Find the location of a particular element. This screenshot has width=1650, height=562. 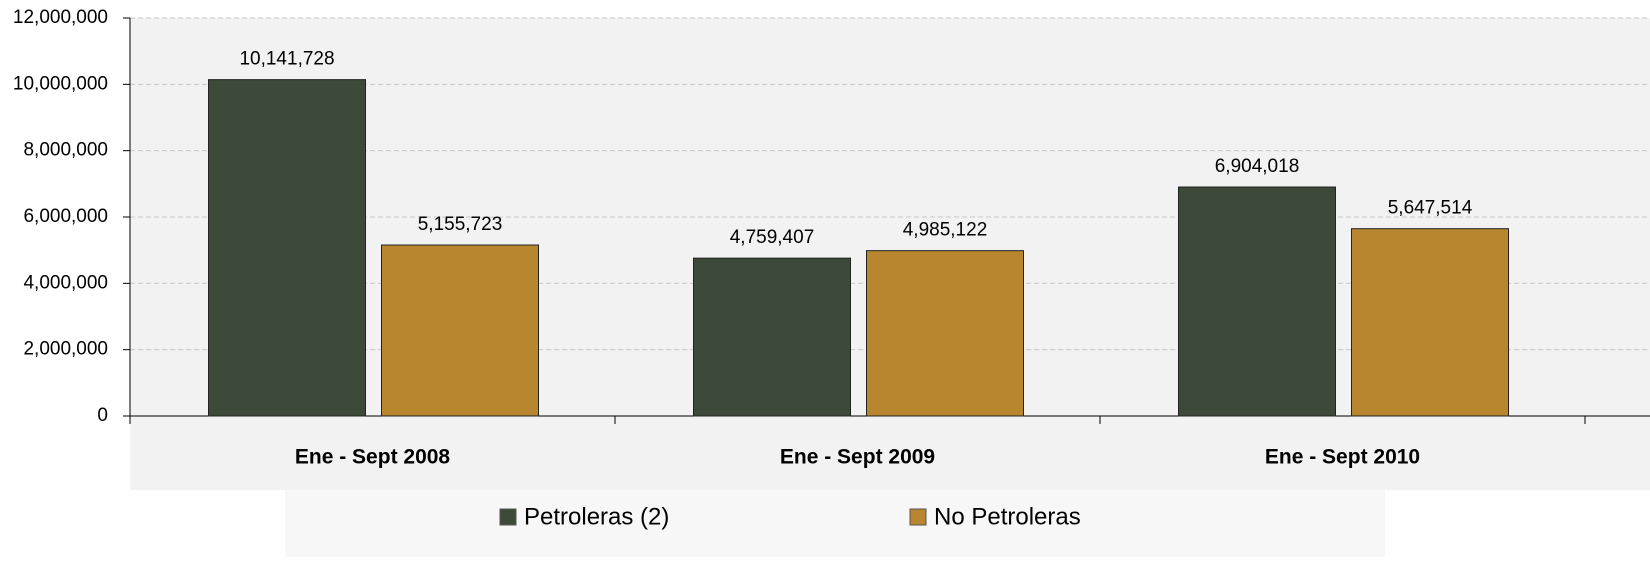

data-label: 5,647,514 is located at coordinates (1430, 208).